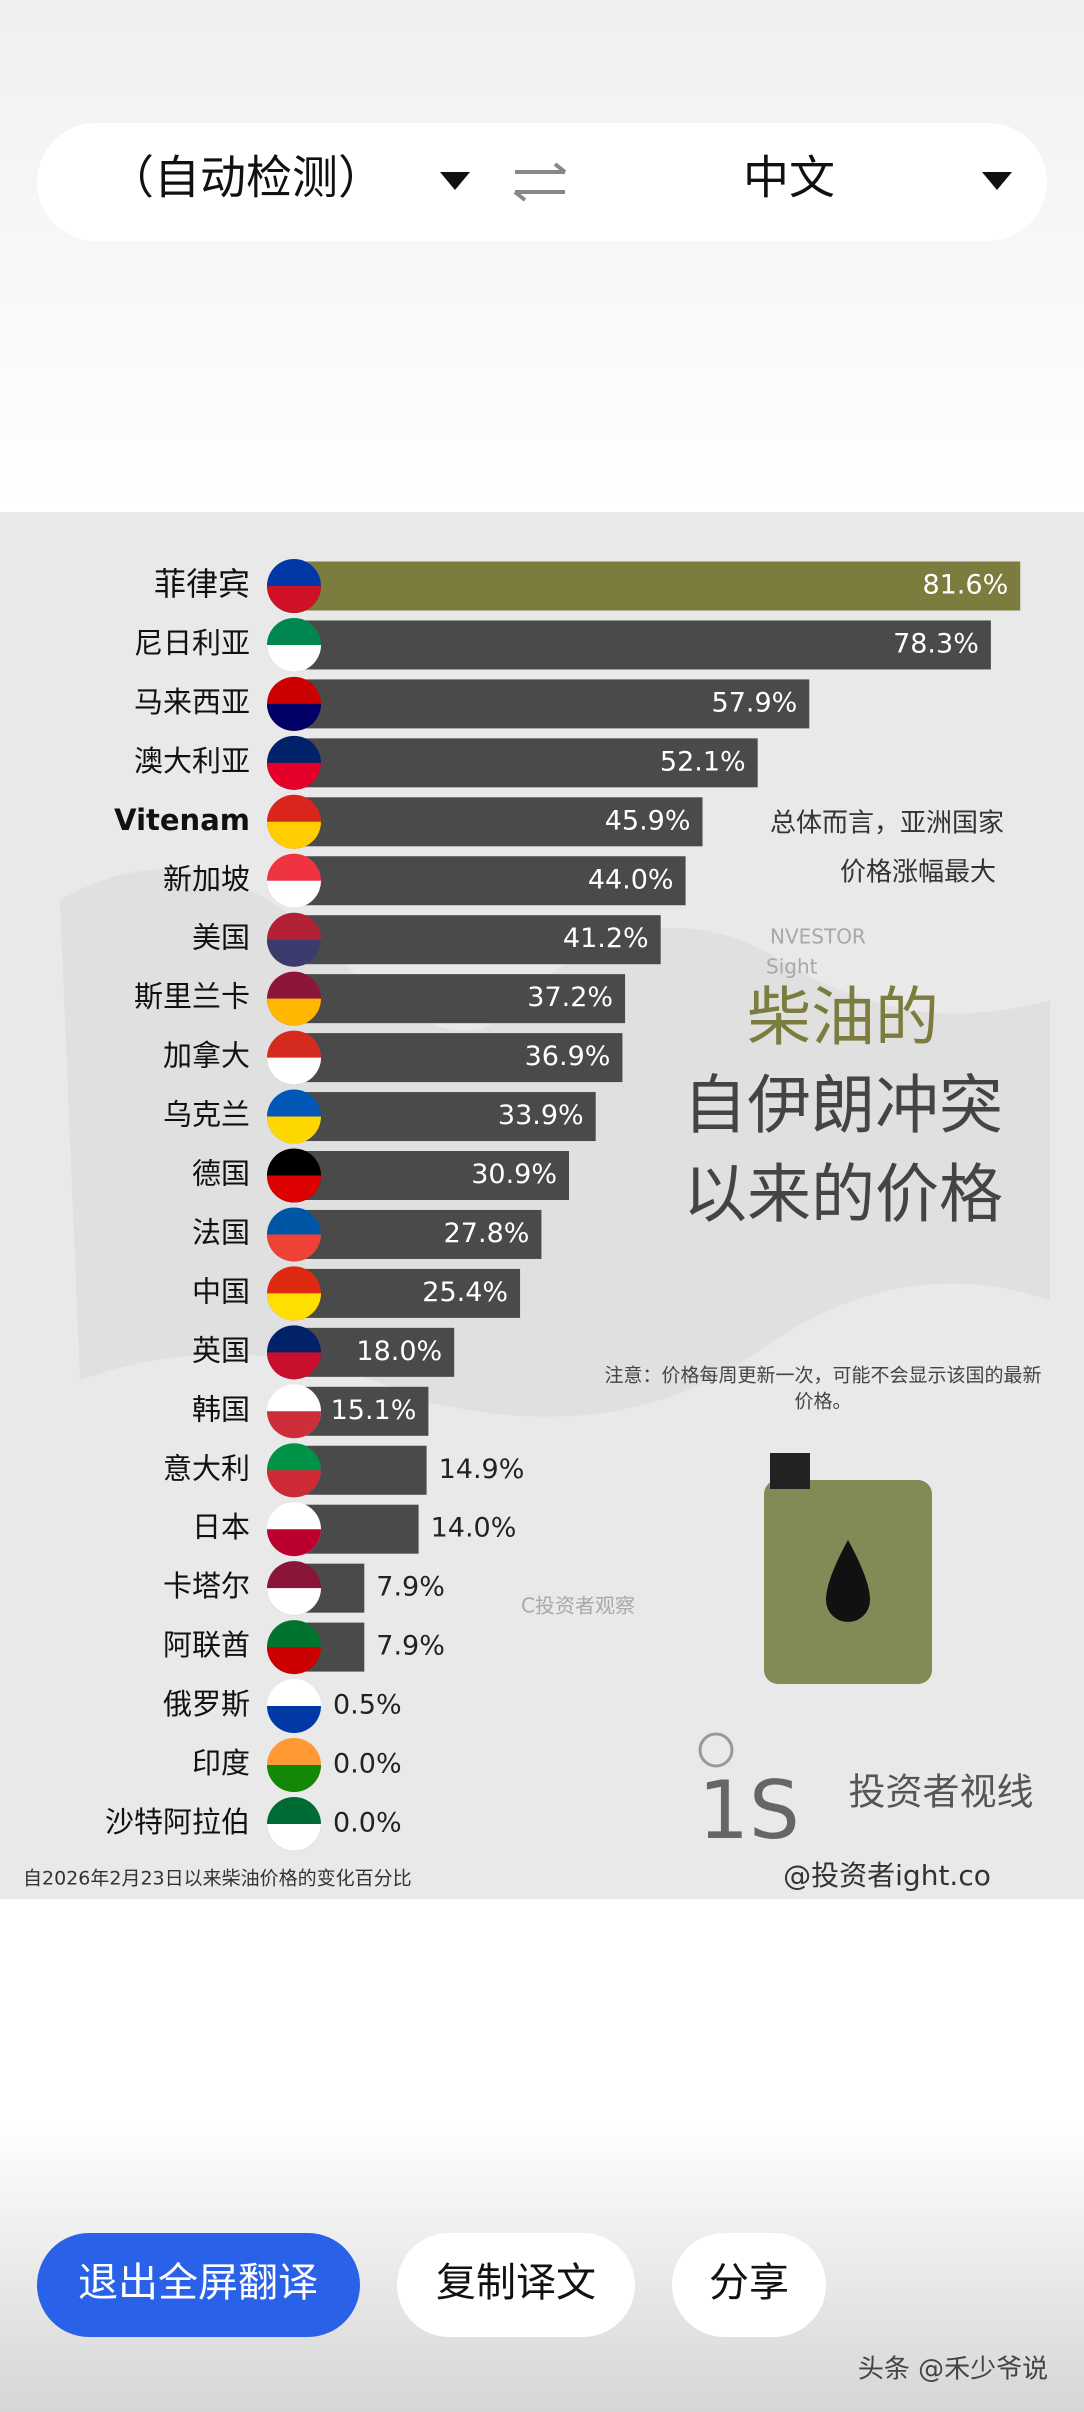  I want to click on copy-button, so click(516, 2285).